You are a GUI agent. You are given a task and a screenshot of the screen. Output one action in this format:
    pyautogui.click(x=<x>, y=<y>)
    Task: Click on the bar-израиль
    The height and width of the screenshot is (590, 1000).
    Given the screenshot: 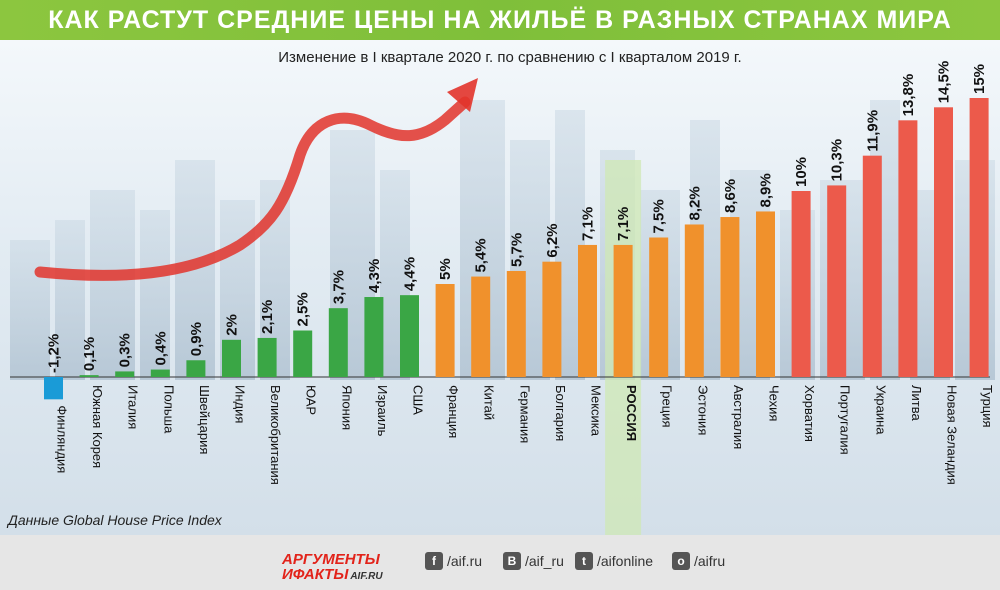 What is the action you would take?
    pyautogui.click(x=374, y=337)
    